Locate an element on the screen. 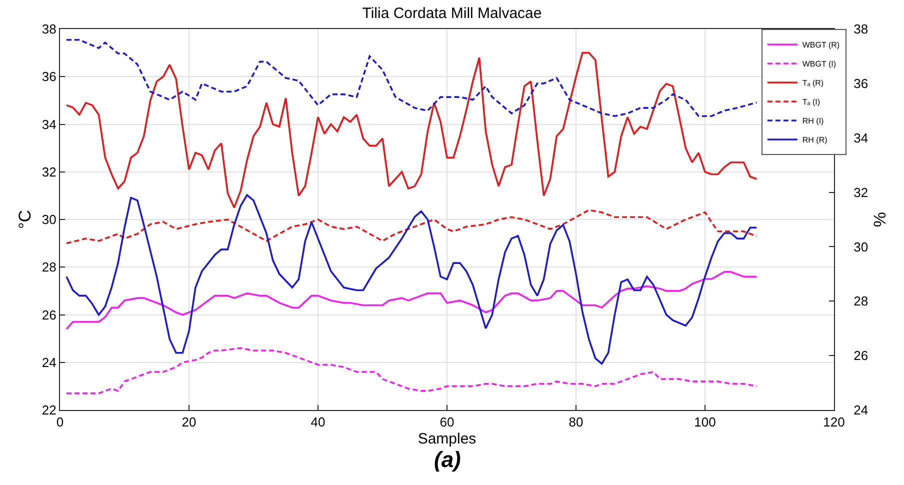  y-tick-label: 22 is located at coordinates (49, 410).